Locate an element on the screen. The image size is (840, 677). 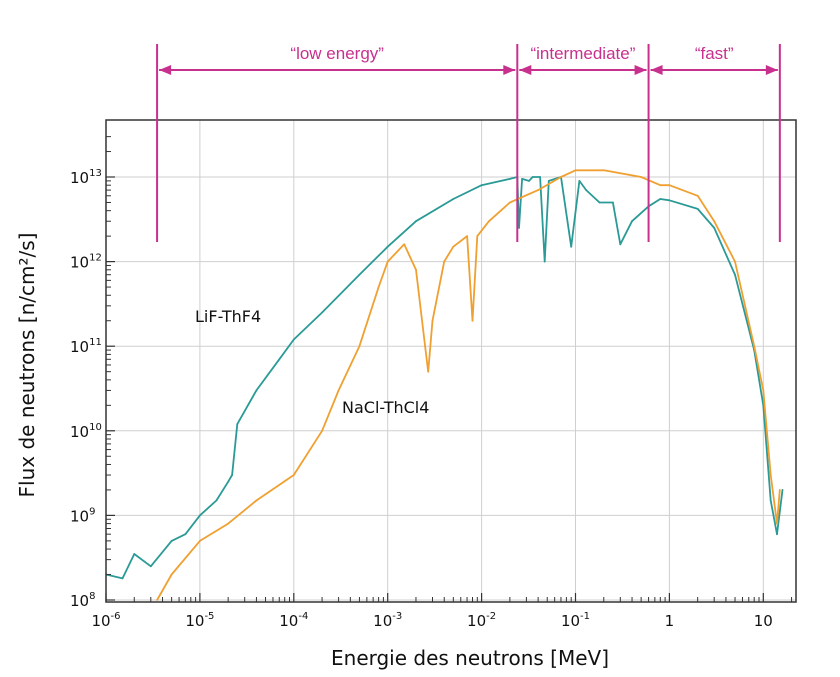
y-tick-label: 10¹² is located at coordinates (86, 262).